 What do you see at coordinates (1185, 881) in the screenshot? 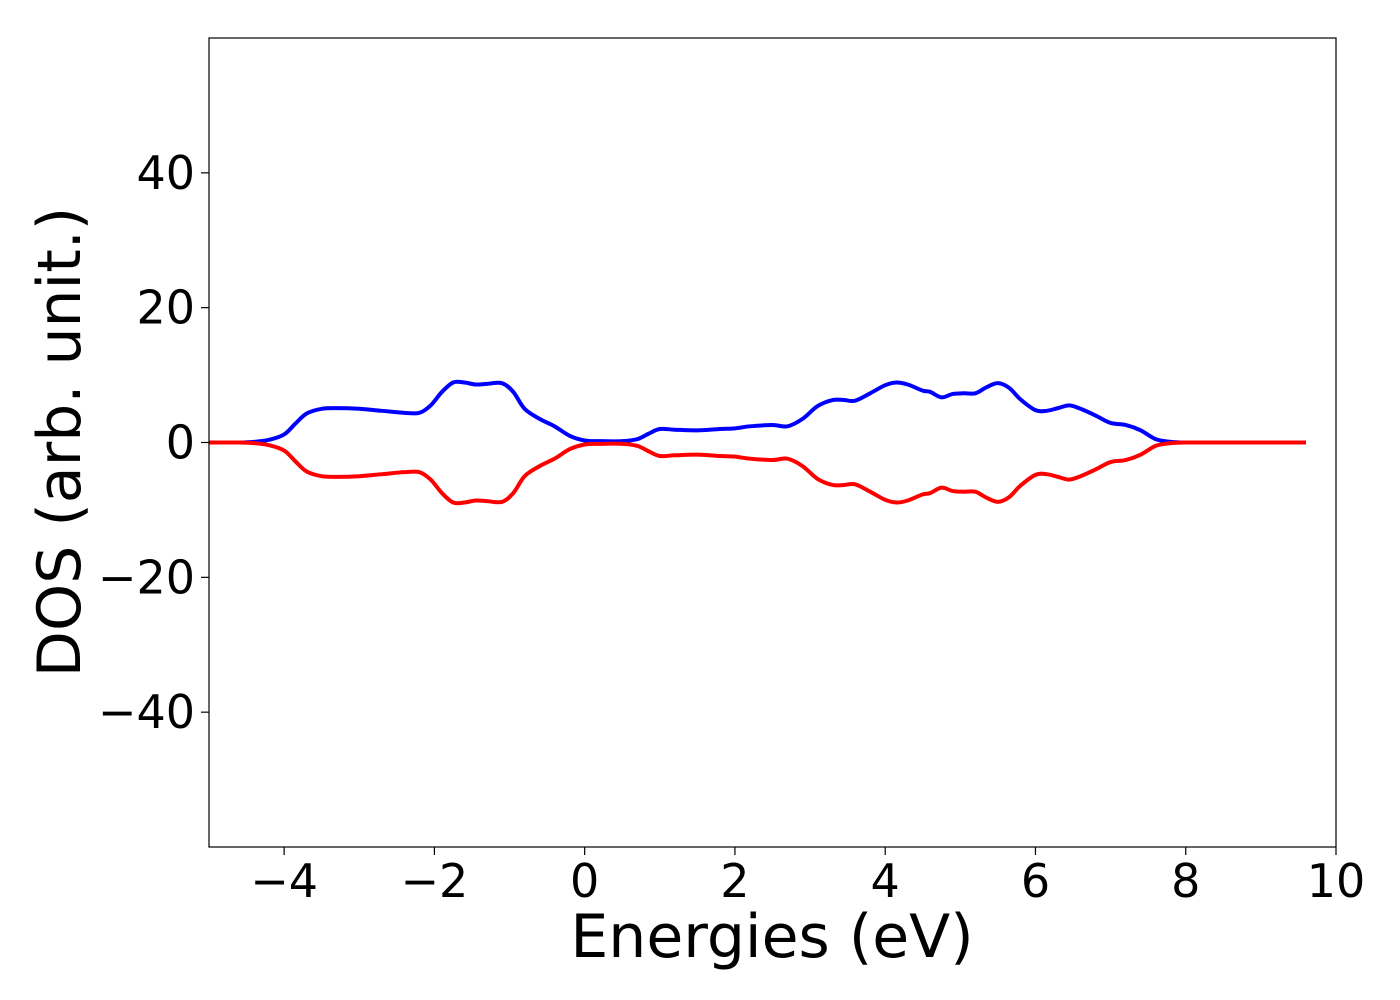
I see `x-tick-label: 8` at bounding box center [1185, 881].